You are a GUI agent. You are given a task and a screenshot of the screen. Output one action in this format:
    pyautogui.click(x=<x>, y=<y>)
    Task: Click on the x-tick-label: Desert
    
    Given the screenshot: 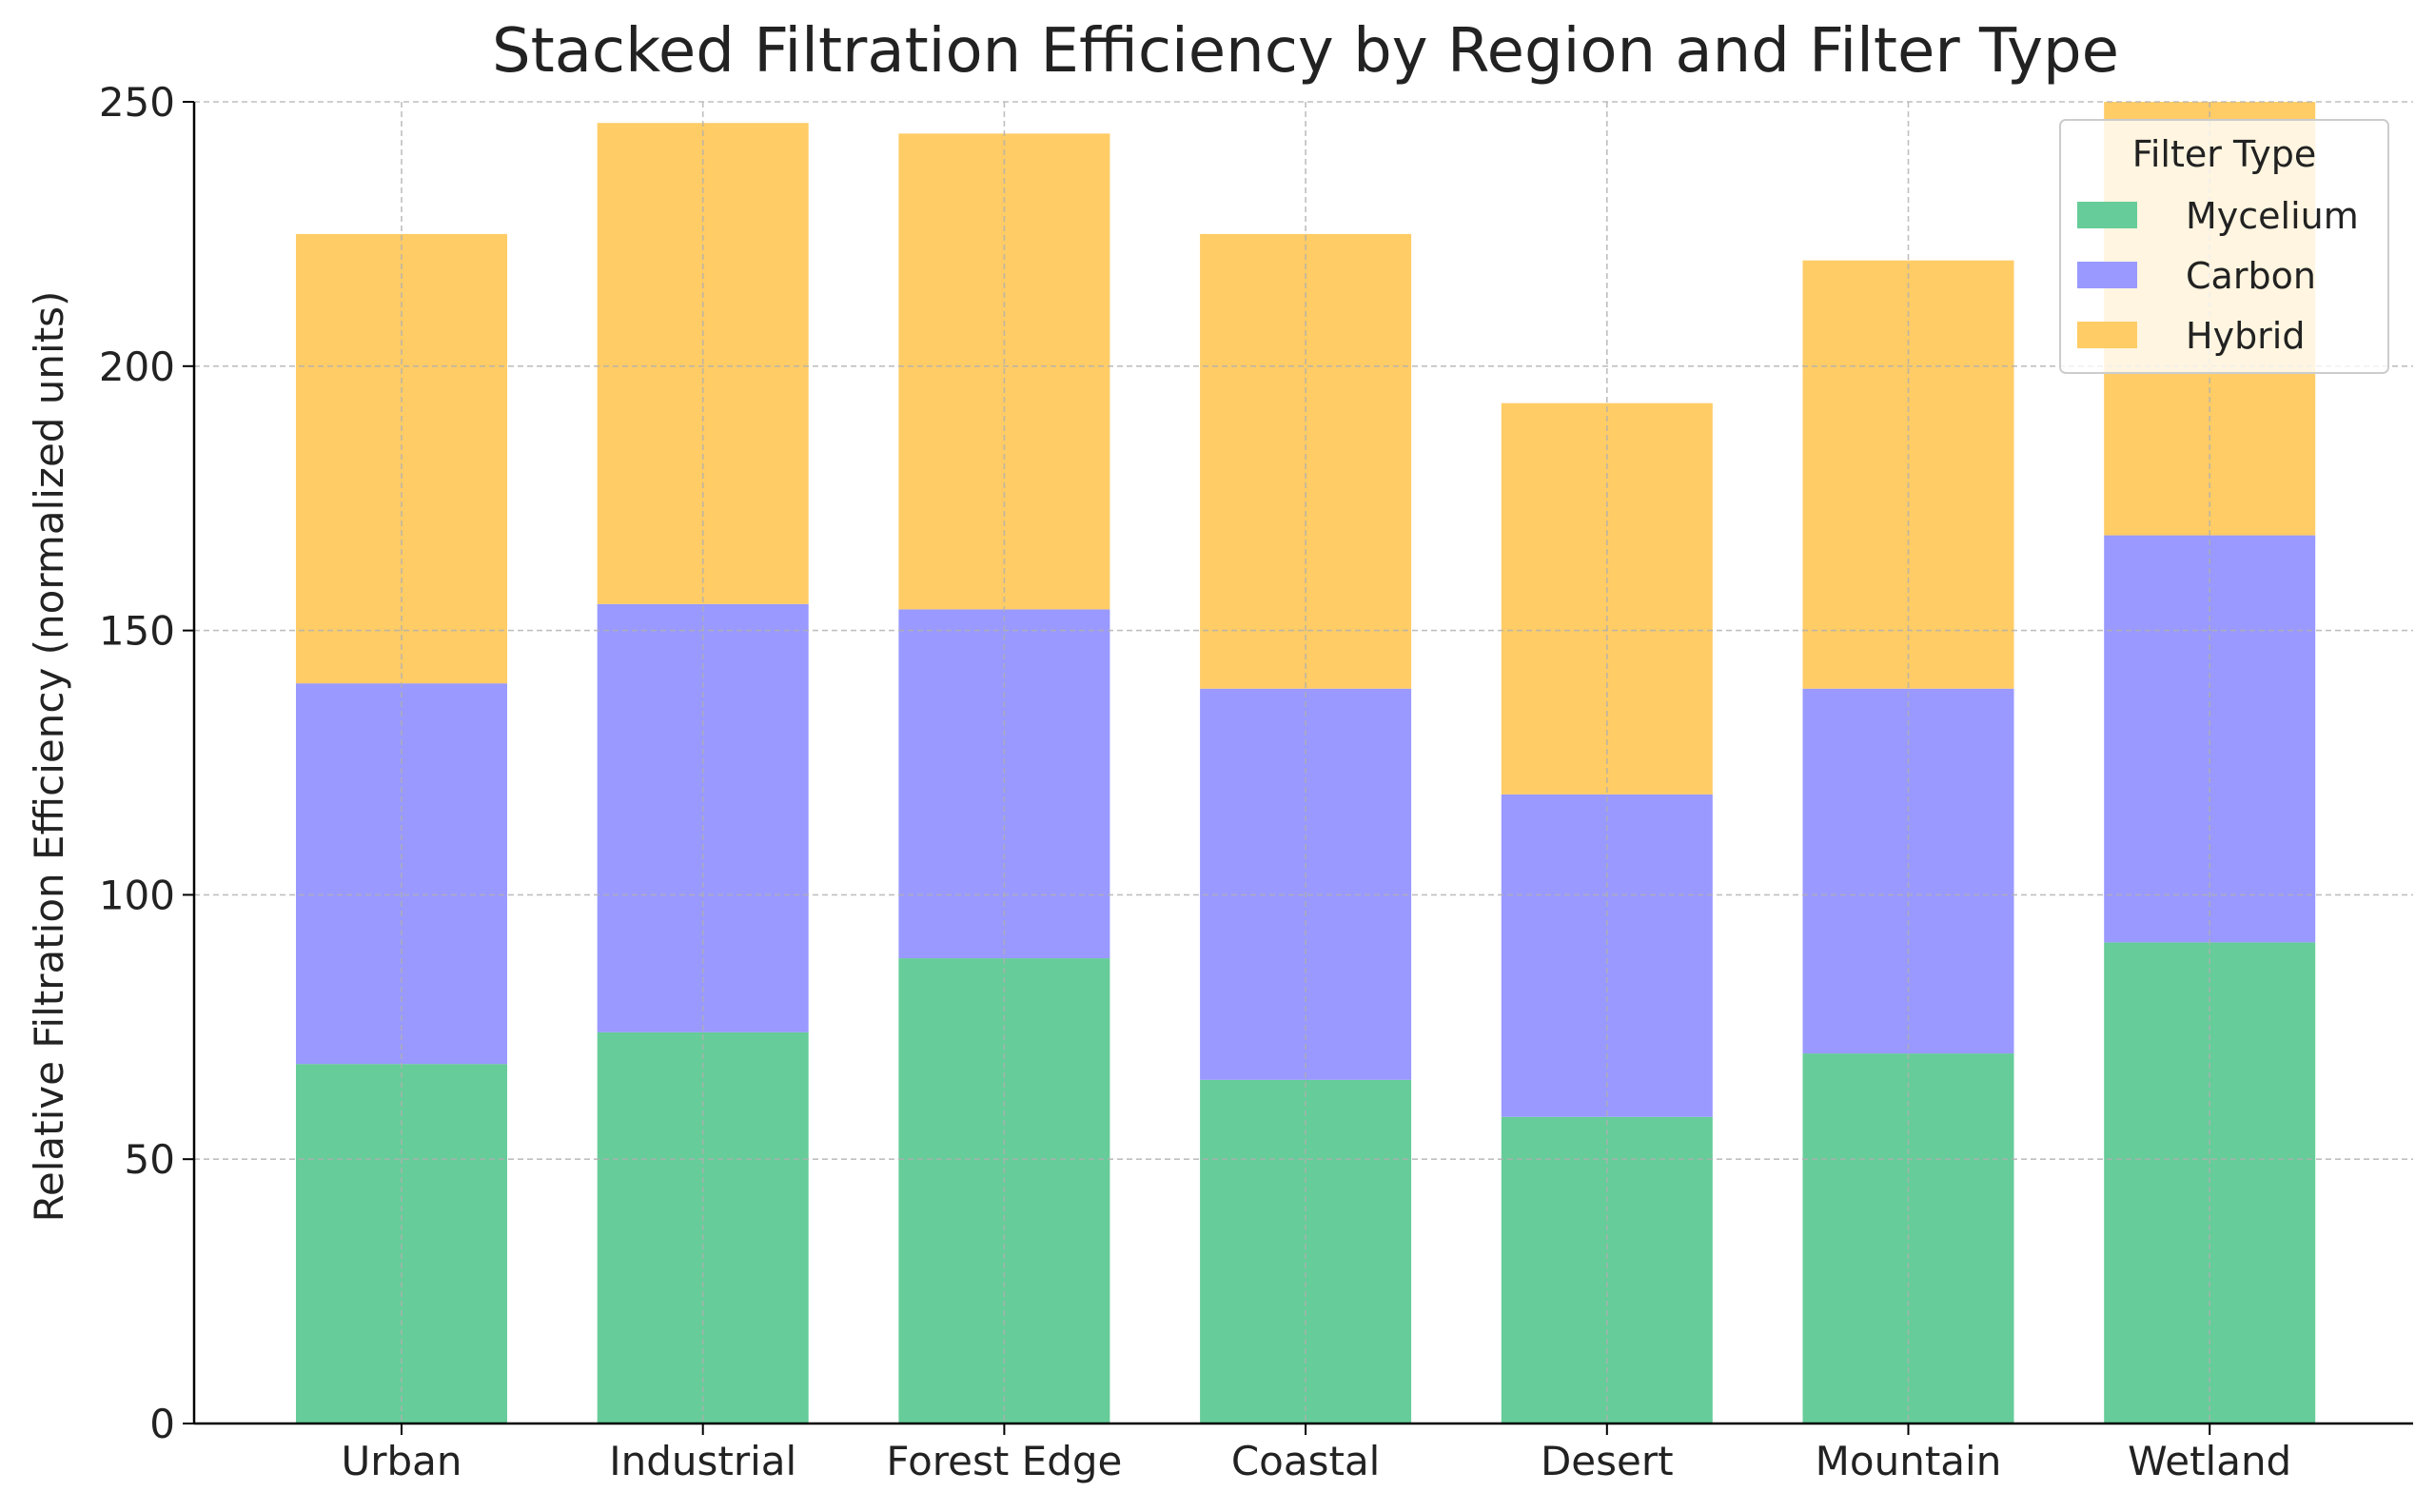 What is the action you would take?
    pyautogui.click(x=1607, y=1461)
    